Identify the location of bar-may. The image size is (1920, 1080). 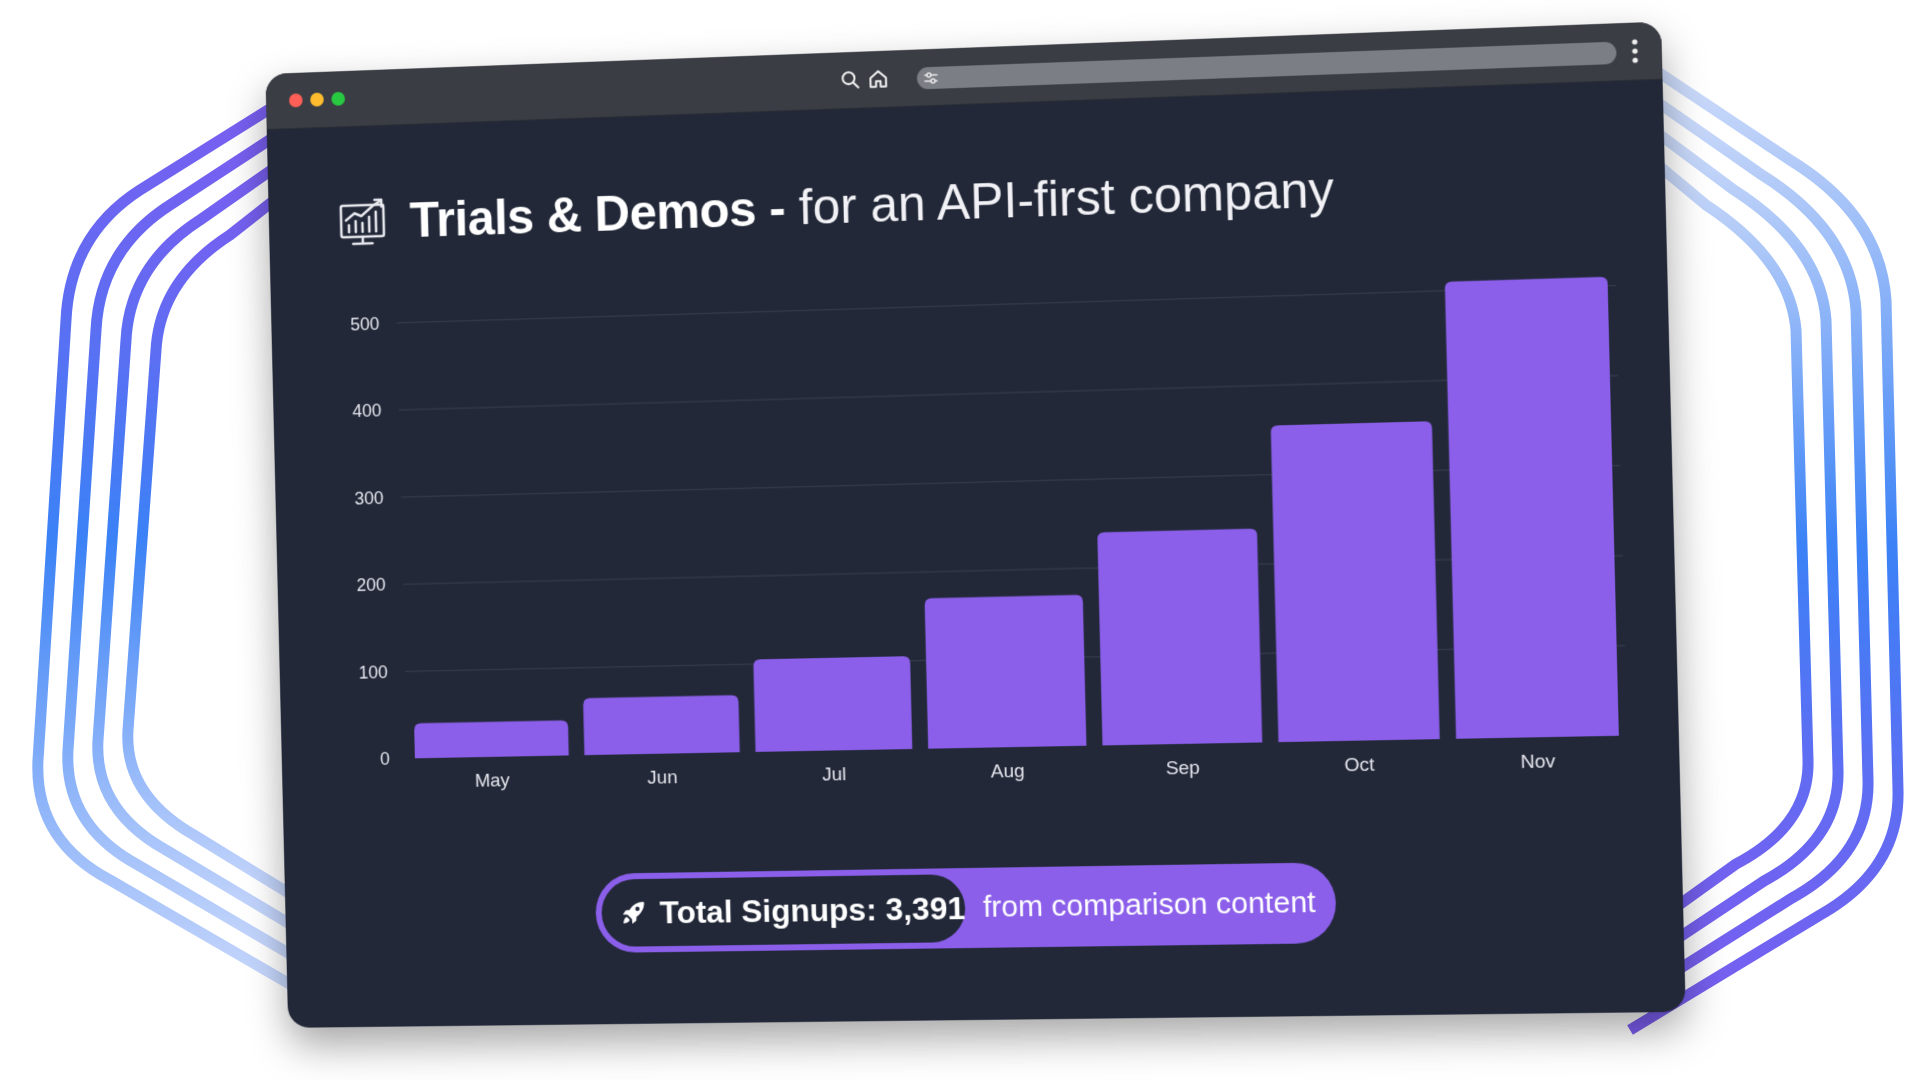
(491, 739).